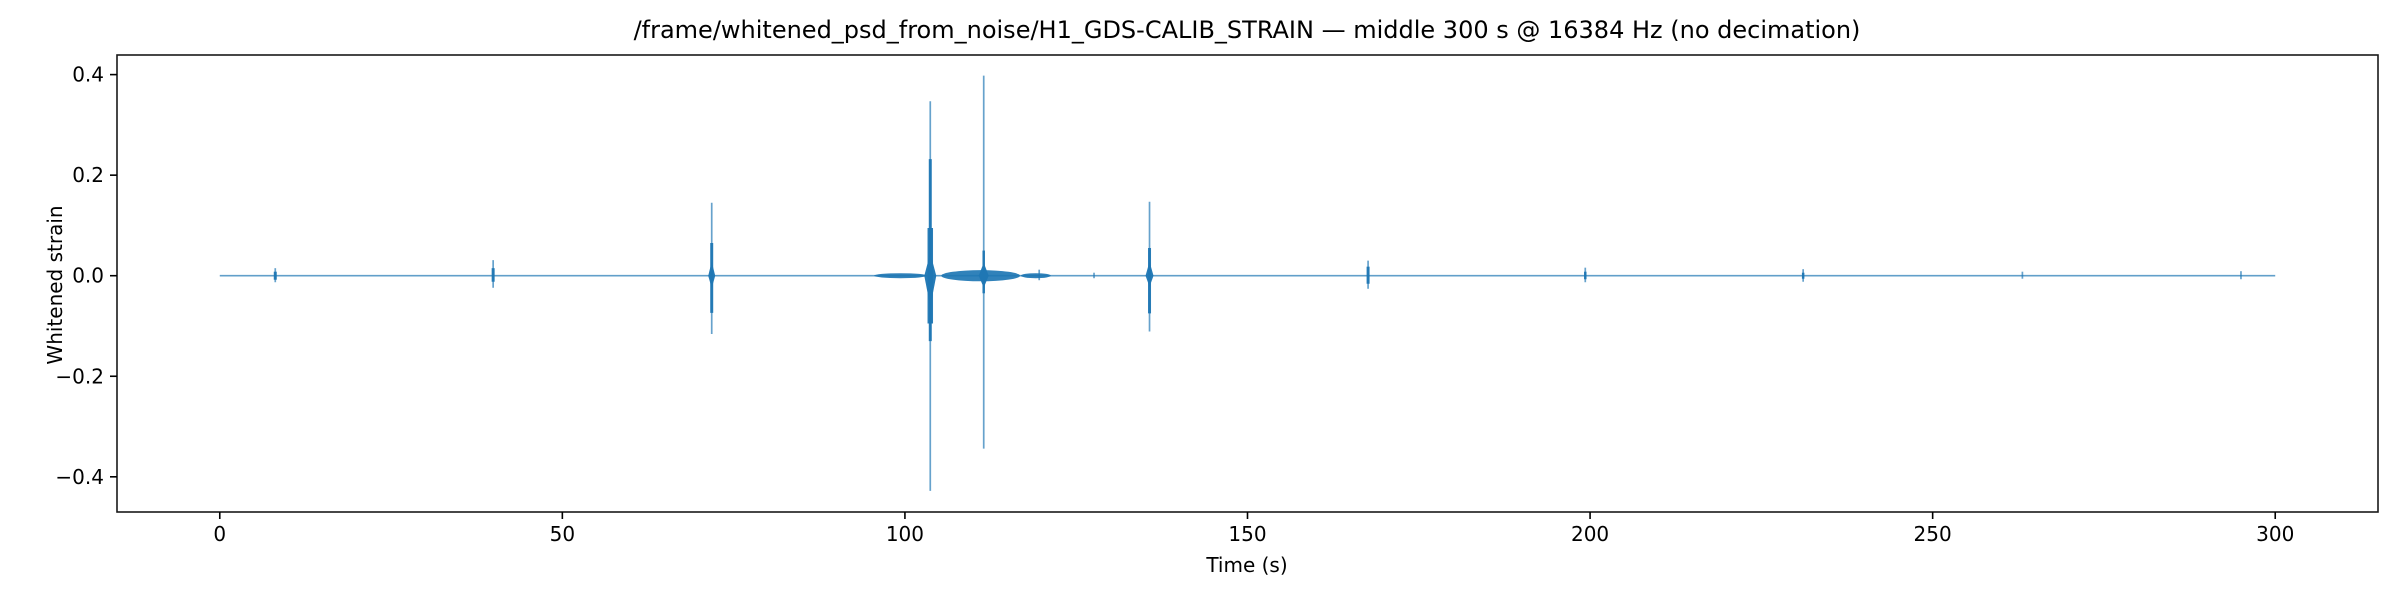  I want to click on x-tick-label: 50, so click(562, 534).